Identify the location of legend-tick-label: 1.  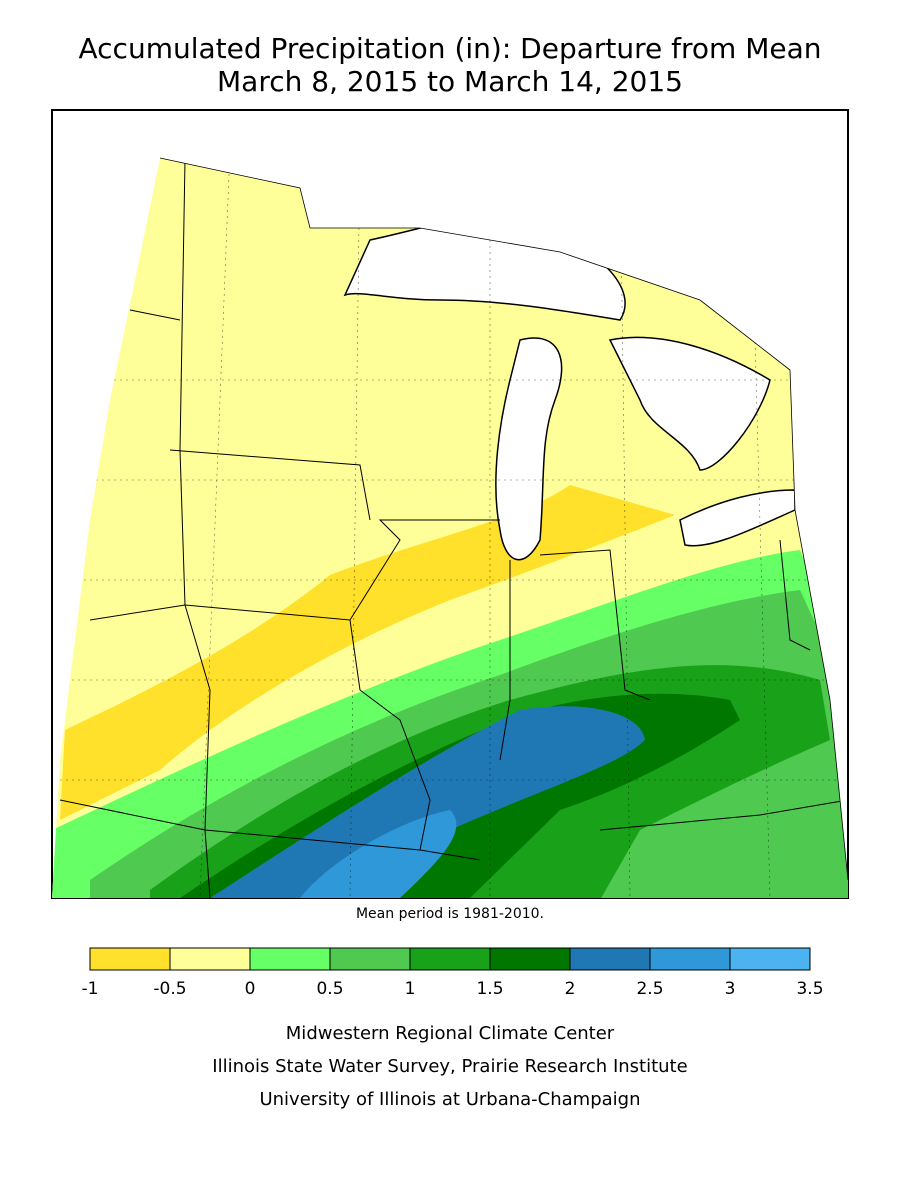
(410, 989).